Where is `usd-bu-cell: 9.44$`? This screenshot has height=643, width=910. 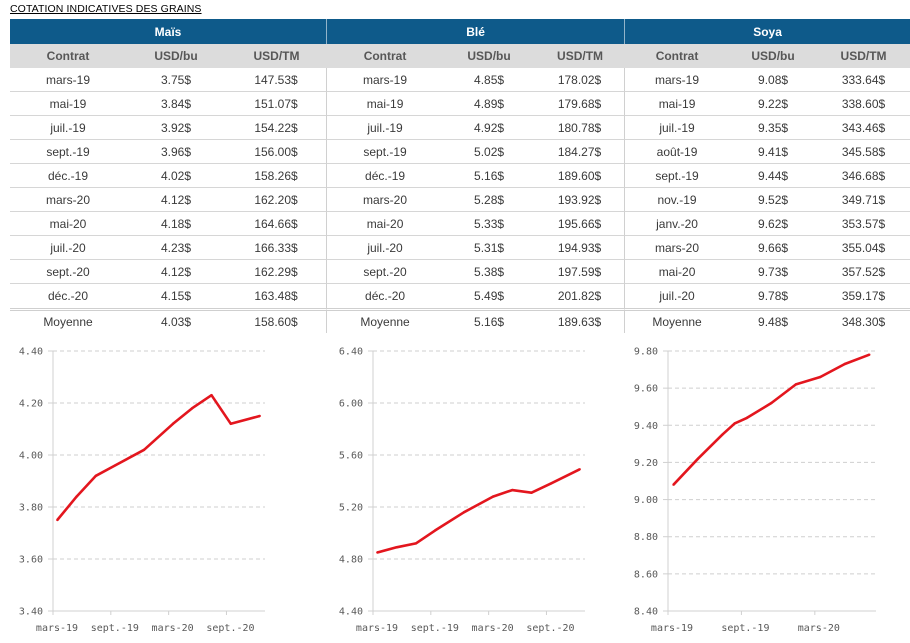 usd-bu-cell: 9.44$ is located at coordinates (773, 176).